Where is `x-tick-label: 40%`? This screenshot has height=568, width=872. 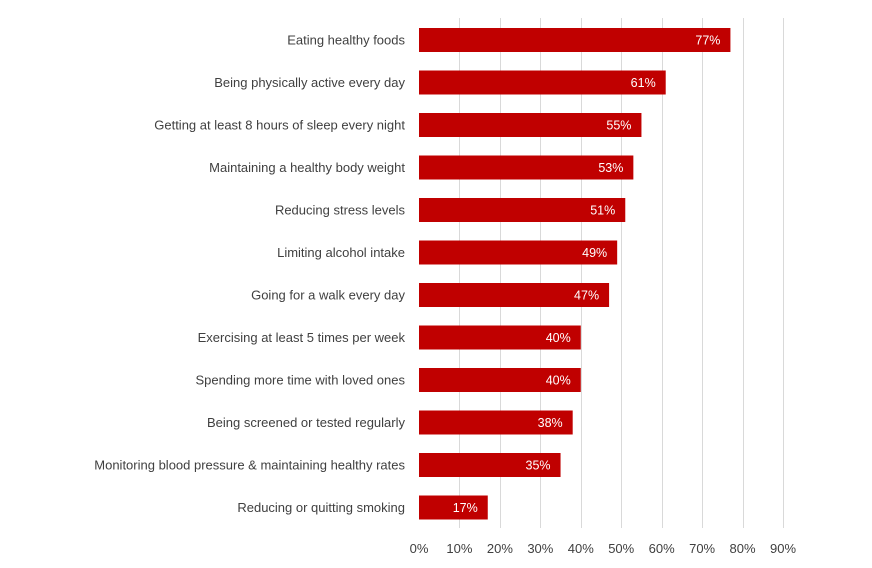
x-tick-label: 40% is located at coordinates (581, 548).